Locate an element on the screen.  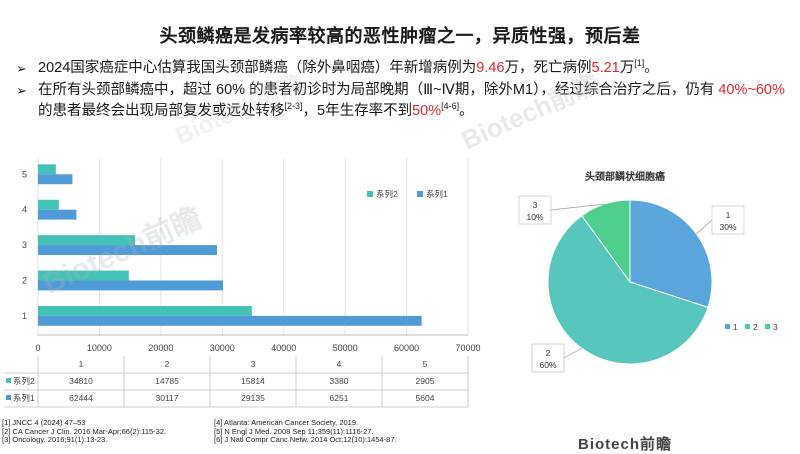
y-tick-label: 3 is located at coordinates (24, 245).